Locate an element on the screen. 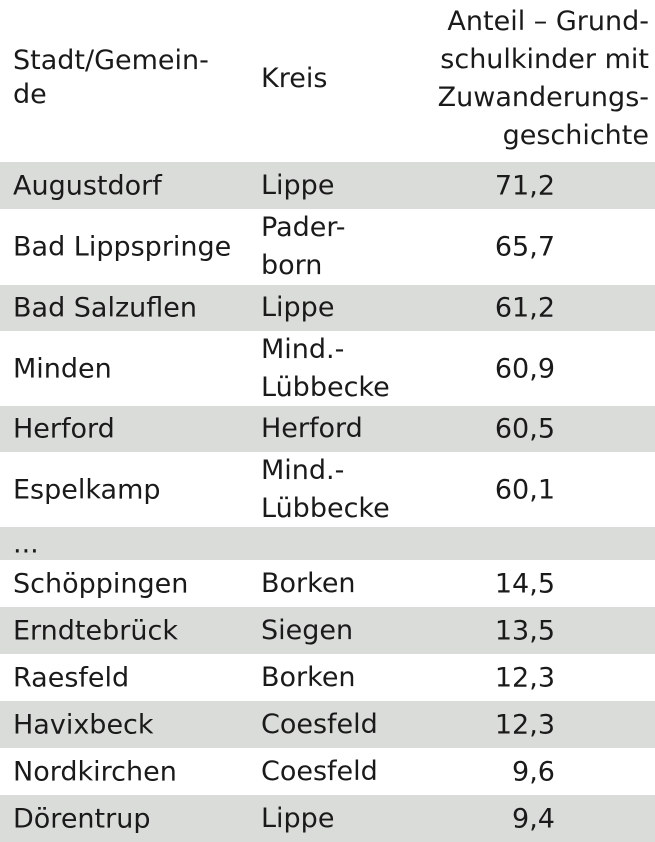 The image size is (655, 842). cell-kreis: Pader-born is located at coordinates (303, 247).